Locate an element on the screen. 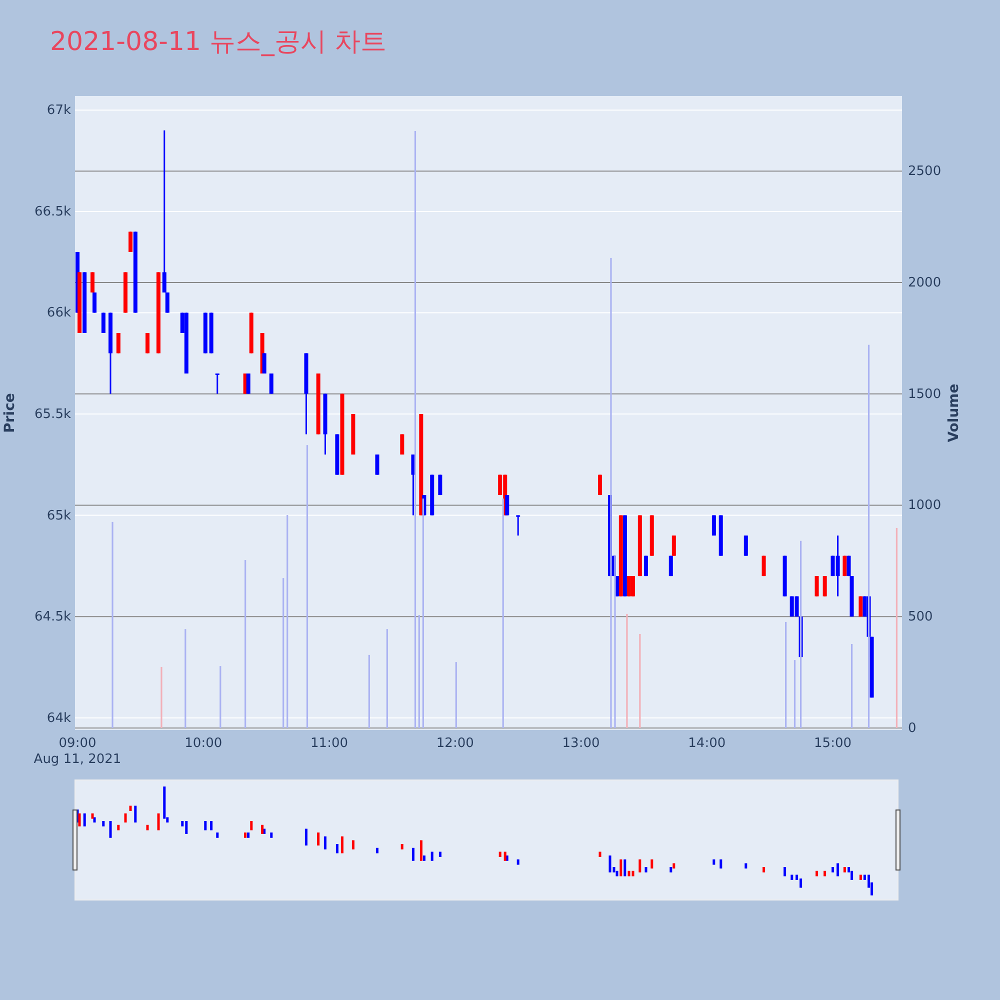 Image resolution: width=1000 pixels, height=1000 pixels. x-tick-label: 12:00 is located at coordinates (455, 743).